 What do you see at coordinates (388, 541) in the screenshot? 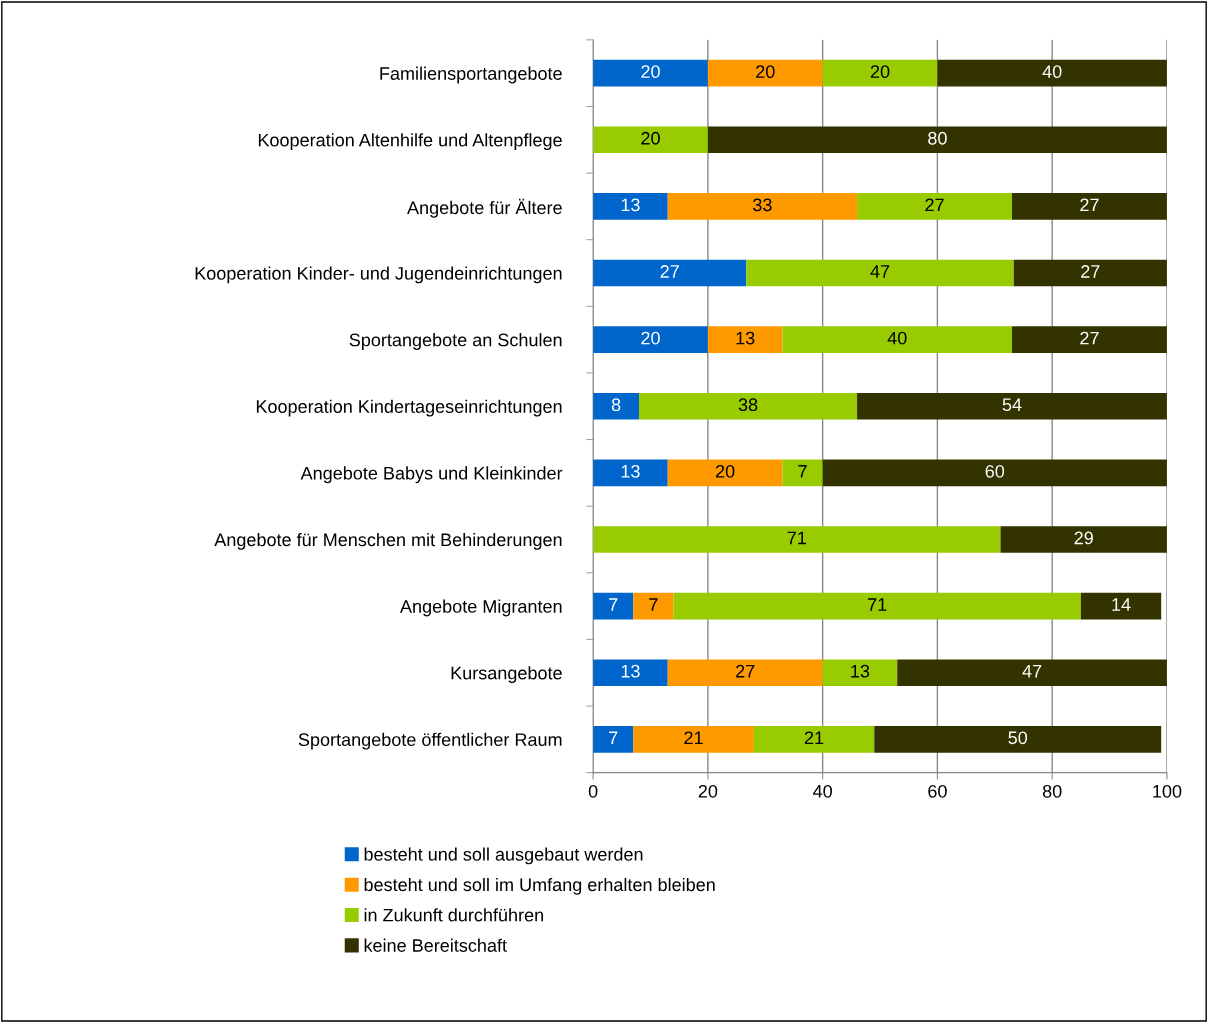
I see `y-tick-label: Angebote für Menschen mit Behinderungen` at bounding box center [388, 541].